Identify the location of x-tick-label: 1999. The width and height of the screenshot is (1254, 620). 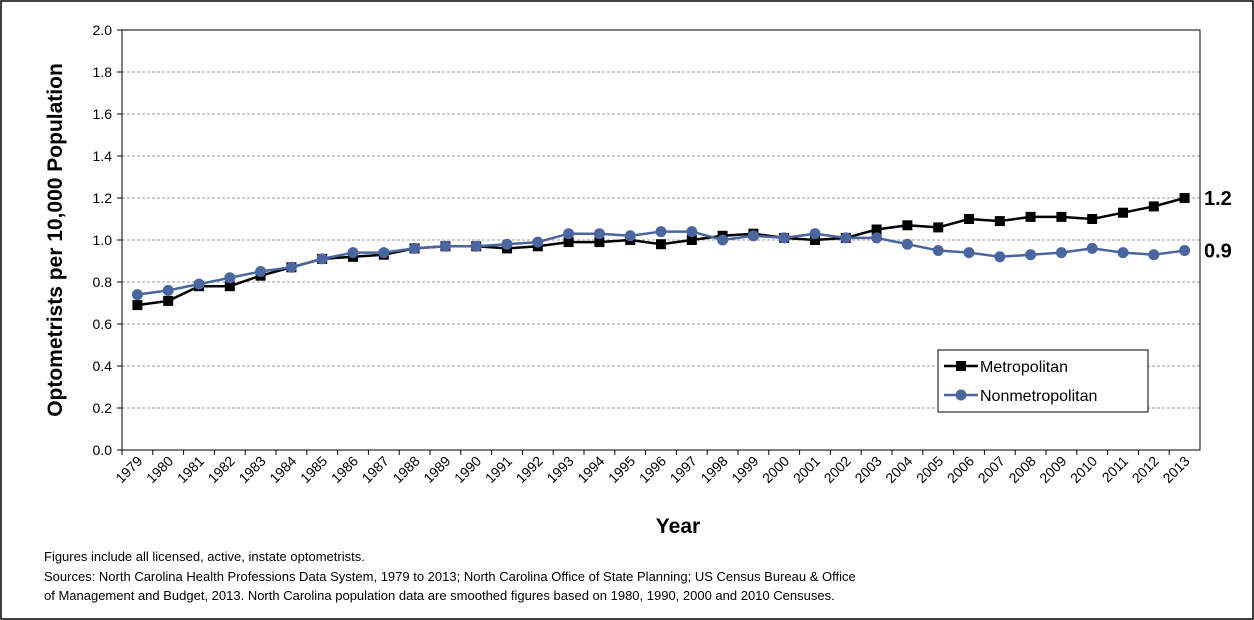
(744, 469).